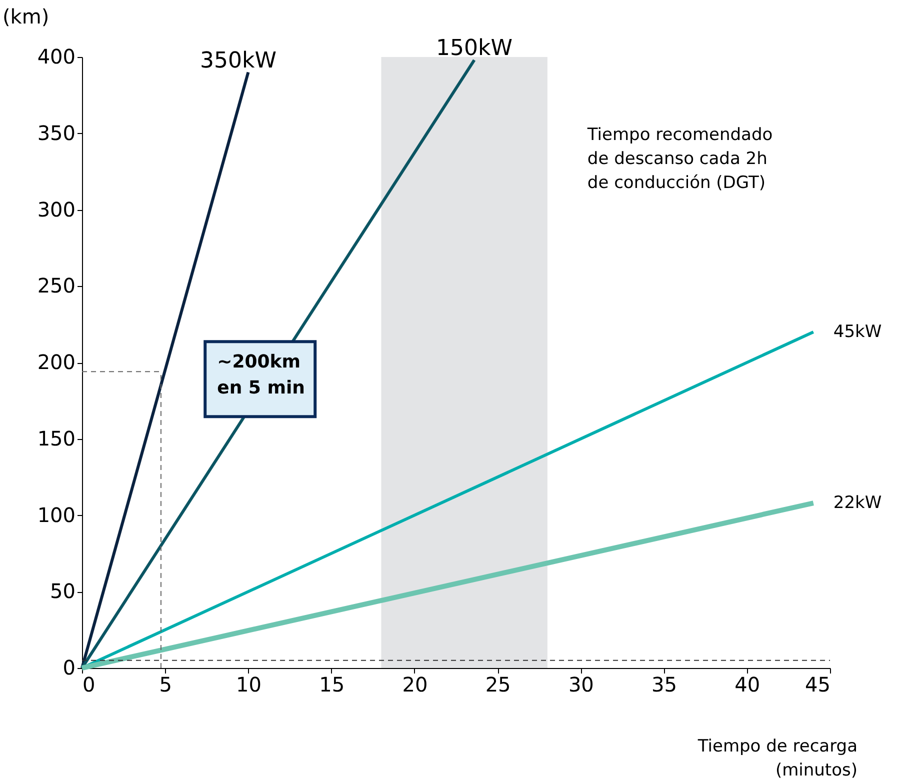 The width and height of the screenshot is (901, 779). What do you see at coordinates (56, 132) in the screenshot?
I see `y-tick-label: 350` at bounding box center [56, 132].